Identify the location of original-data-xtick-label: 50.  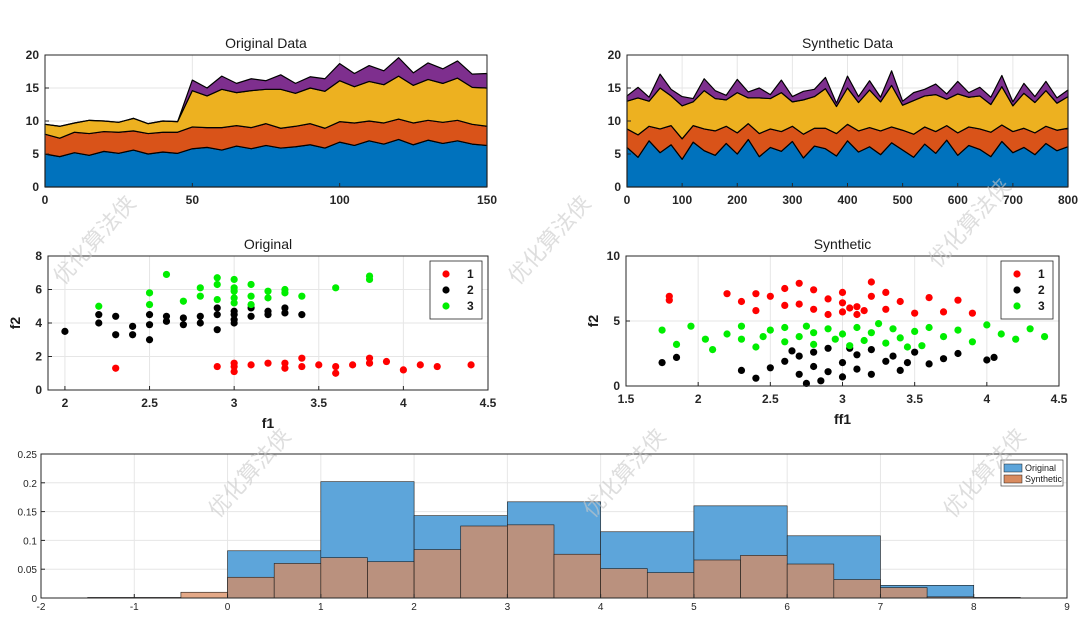
(193, 200).